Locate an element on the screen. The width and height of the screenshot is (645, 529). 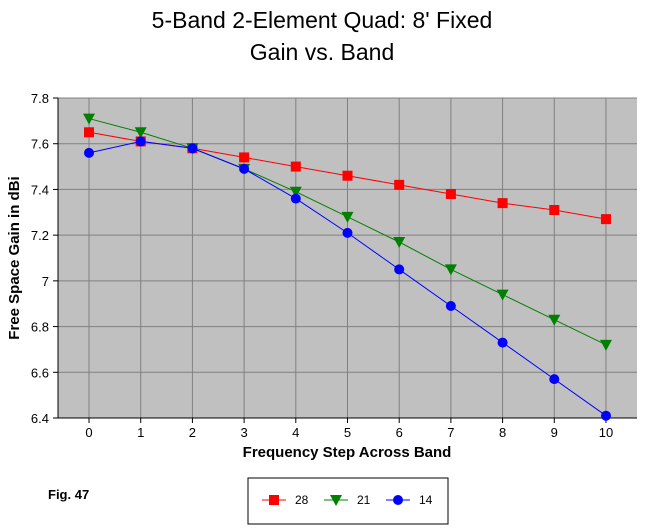
y-tick-label: 7.2 is located at coordinates (40, 235).